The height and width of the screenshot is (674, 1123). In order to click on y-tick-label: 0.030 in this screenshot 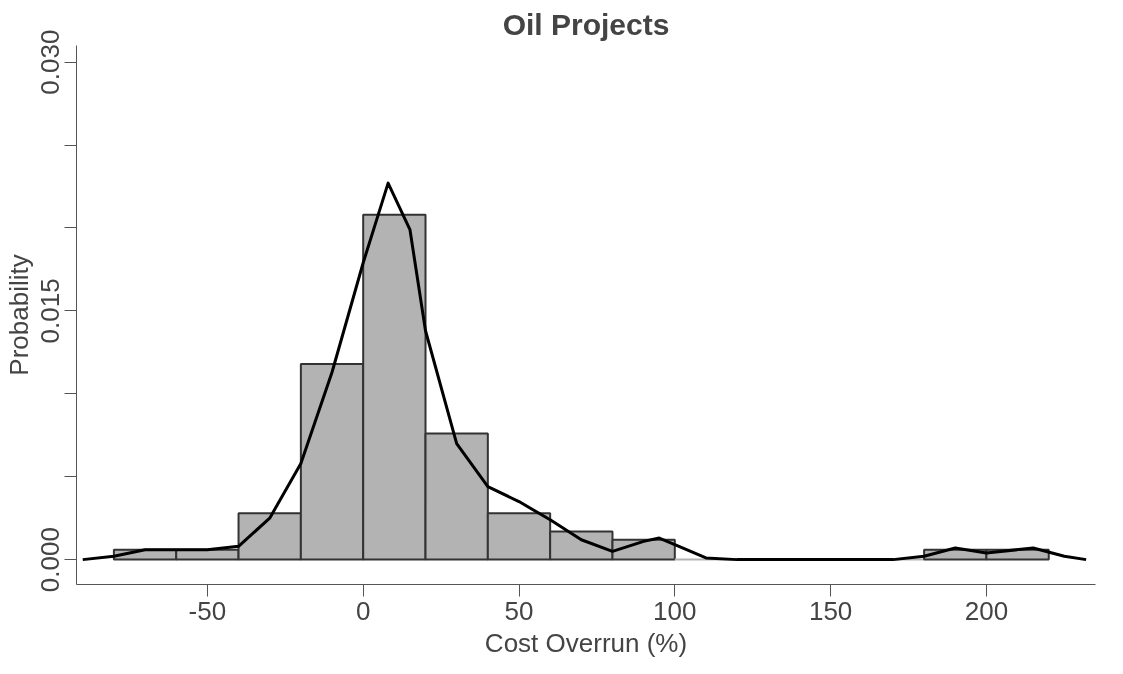, I will do `click(50, 62)`.